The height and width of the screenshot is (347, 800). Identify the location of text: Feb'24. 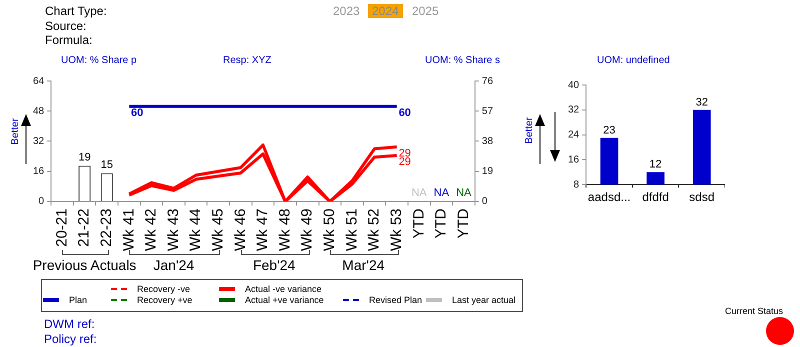
(274, 265).